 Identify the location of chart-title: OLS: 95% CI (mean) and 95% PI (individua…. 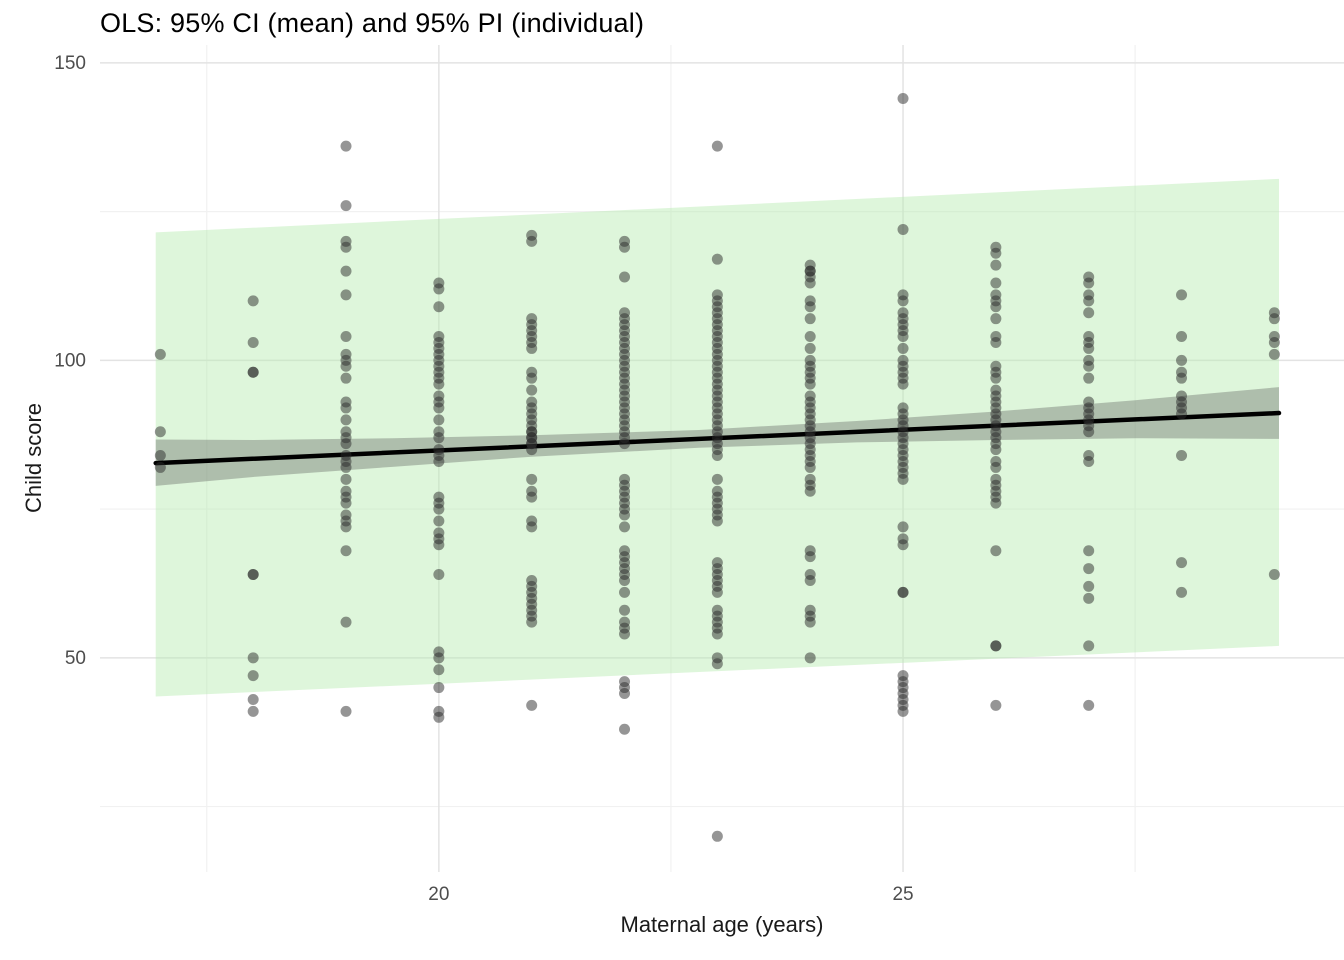
(372, 23).